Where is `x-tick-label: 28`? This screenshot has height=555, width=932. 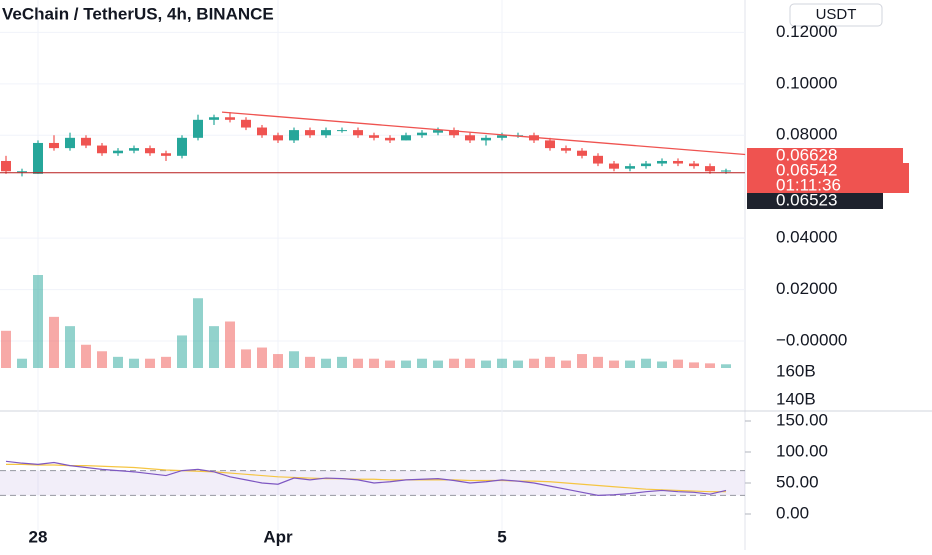 x-tick-label: 28 is located at coordinates (38, 536).